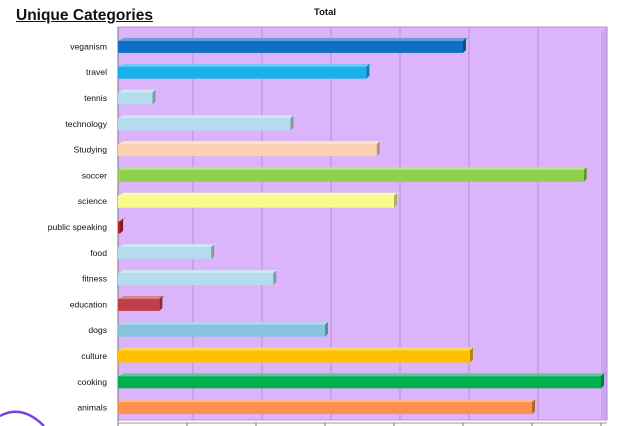  What do you see at coordinates (351, 175) in the screenshot?
I see `bar-soccer` at bounding box center [351, 175].